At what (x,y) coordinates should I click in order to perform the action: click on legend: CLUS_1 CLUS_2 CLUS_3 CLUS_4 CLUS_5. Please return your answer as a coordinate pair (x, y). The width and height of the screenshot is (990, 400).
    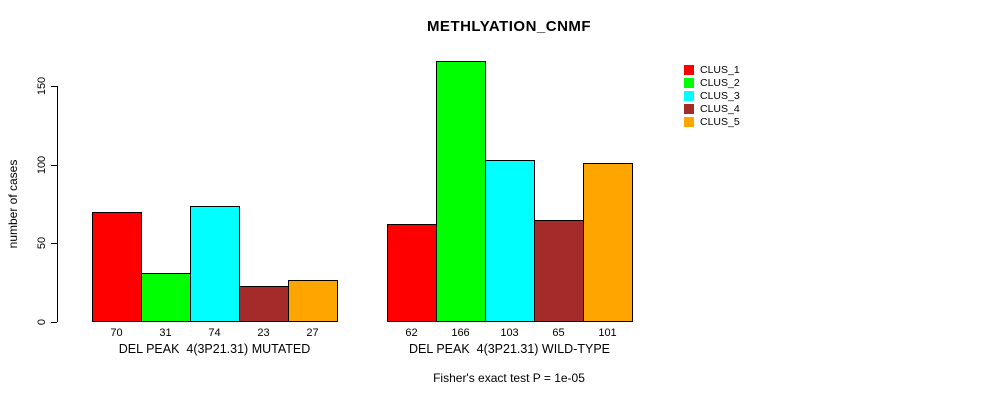
    Looking at the image, I should click on (712, 96).